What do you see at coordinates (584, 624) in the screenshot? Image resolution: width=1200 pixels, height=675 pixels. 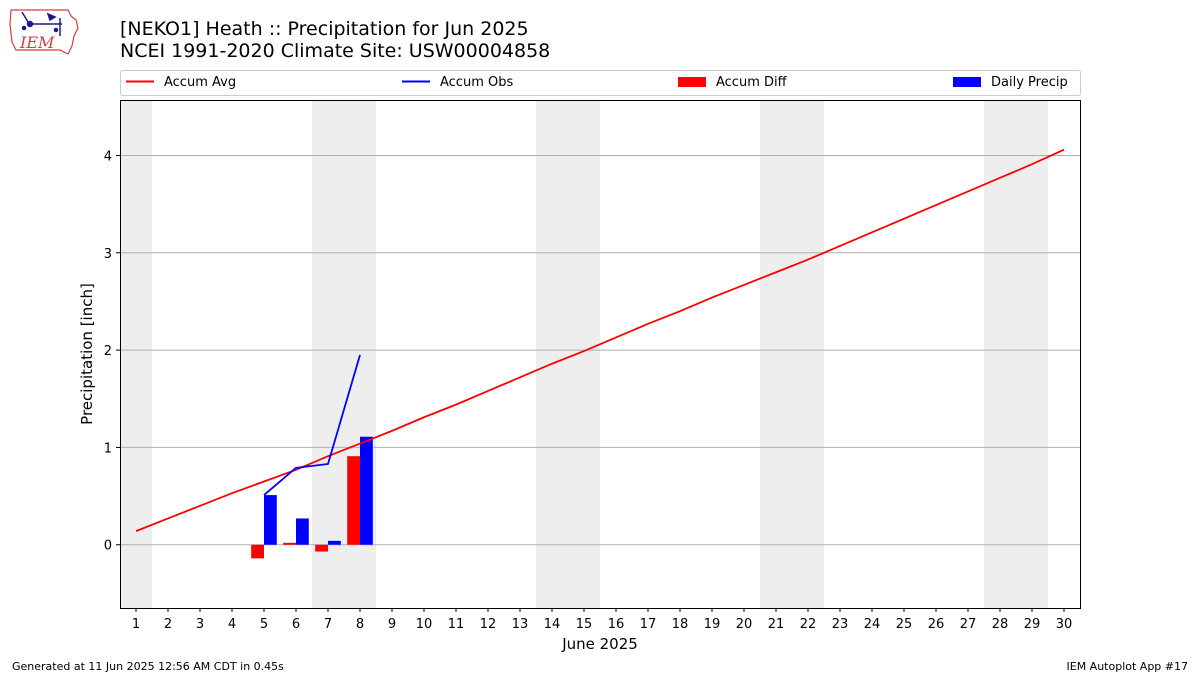 I see `x-tick-label: 15` at bounding box center [584, 624].